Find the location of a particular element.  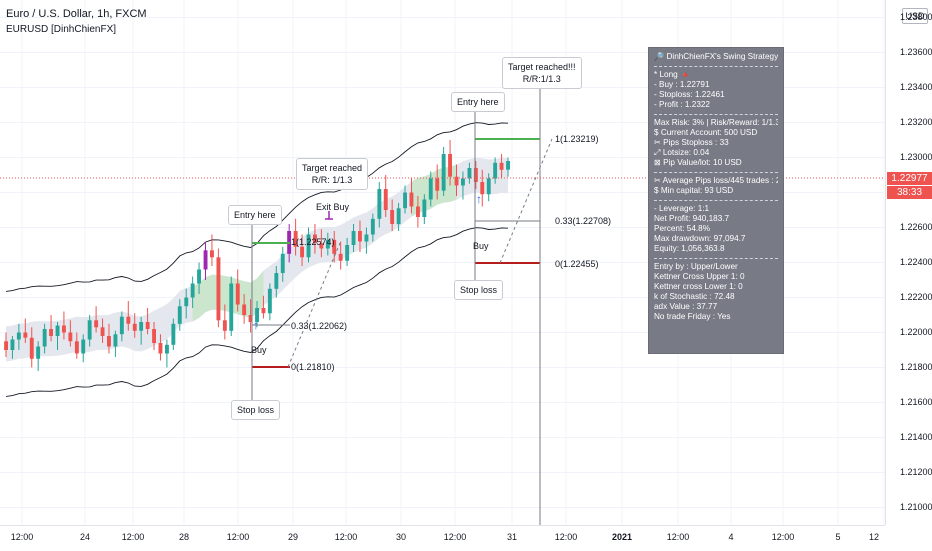

price-tick: 1.23000 is located at coordinates (916, 156).